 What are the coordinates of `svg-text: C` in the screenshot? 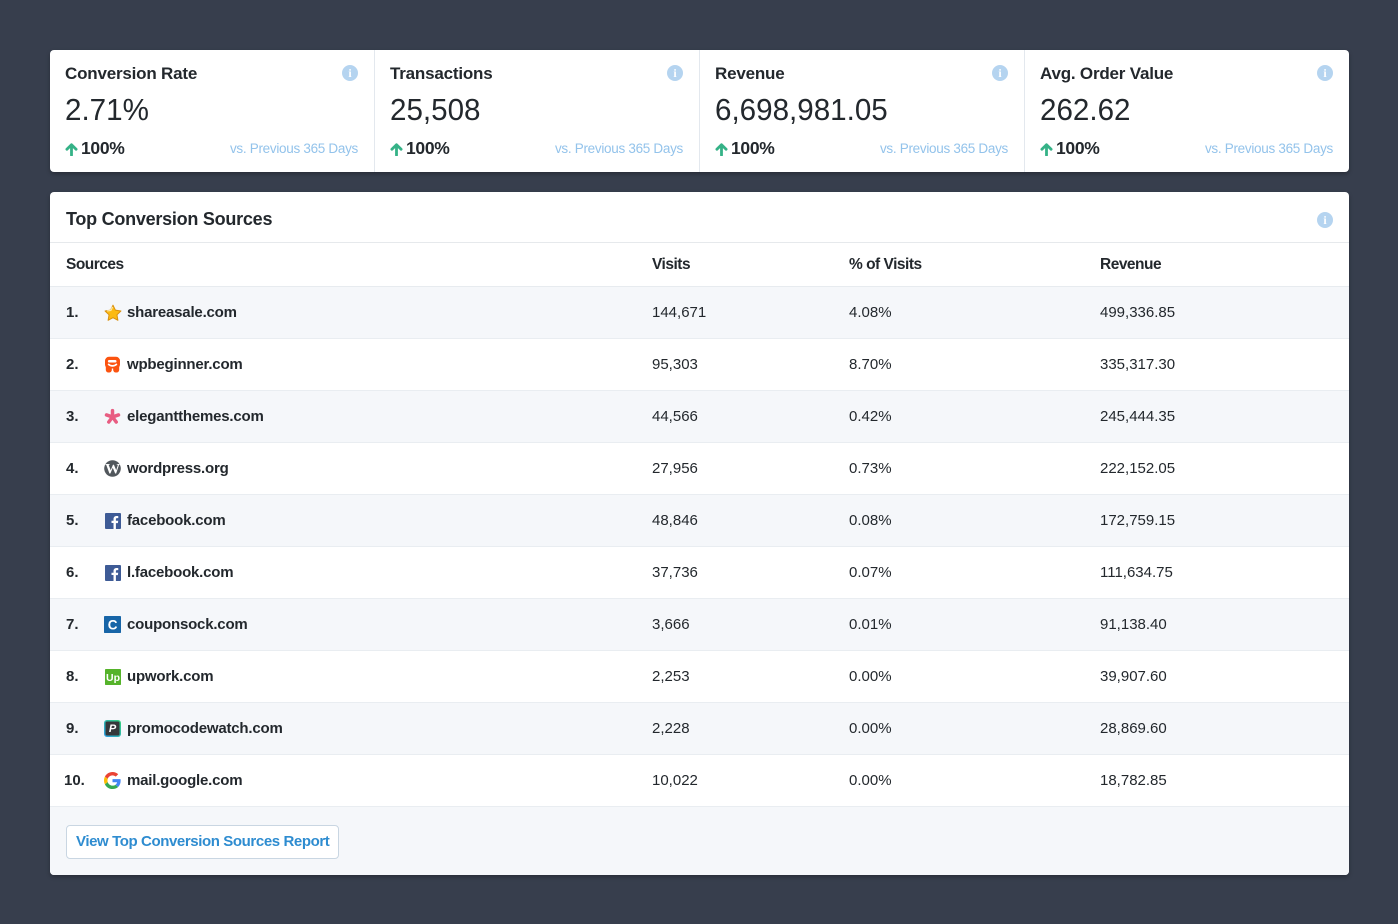 It's located at (113, 624).